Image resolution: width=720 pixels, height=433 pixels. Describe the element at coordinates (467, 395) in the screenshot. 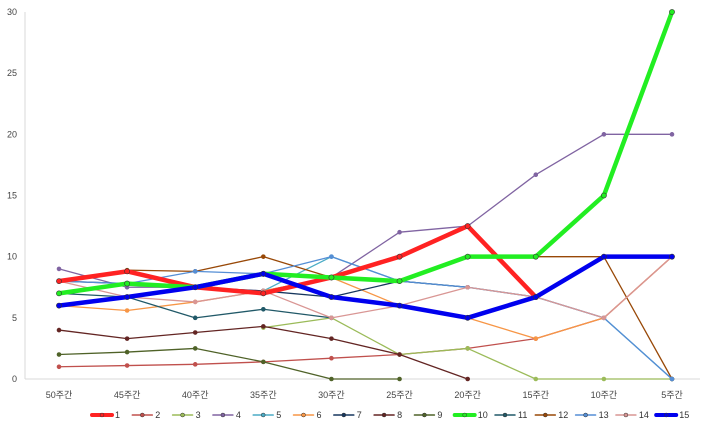

I see `x-tick-label: 20주간` at that location.